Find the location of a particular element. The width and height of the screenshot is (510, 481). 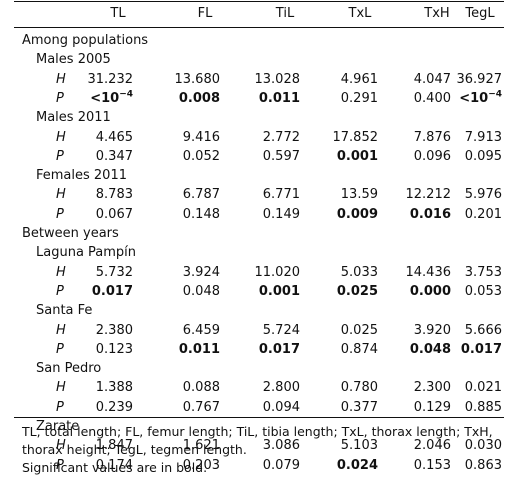

column-header-tegl: TegL is located at coordinates (480, 13).